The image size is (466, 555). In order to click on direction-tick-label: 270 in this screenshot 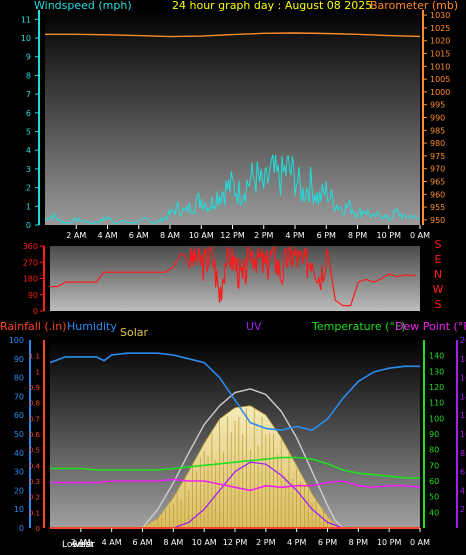, I will do `click(30, 262)`.